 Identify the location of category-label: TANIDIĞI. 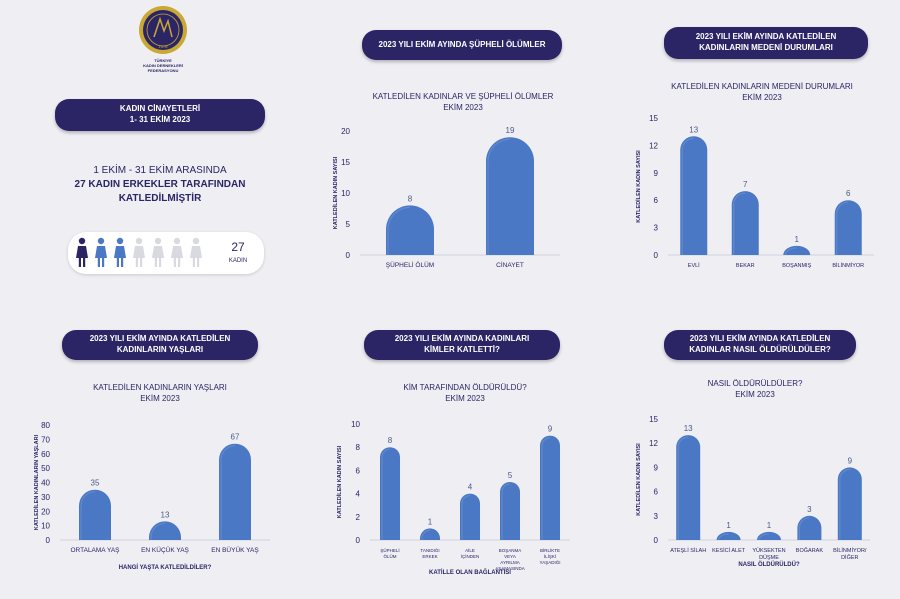
(429, 550).